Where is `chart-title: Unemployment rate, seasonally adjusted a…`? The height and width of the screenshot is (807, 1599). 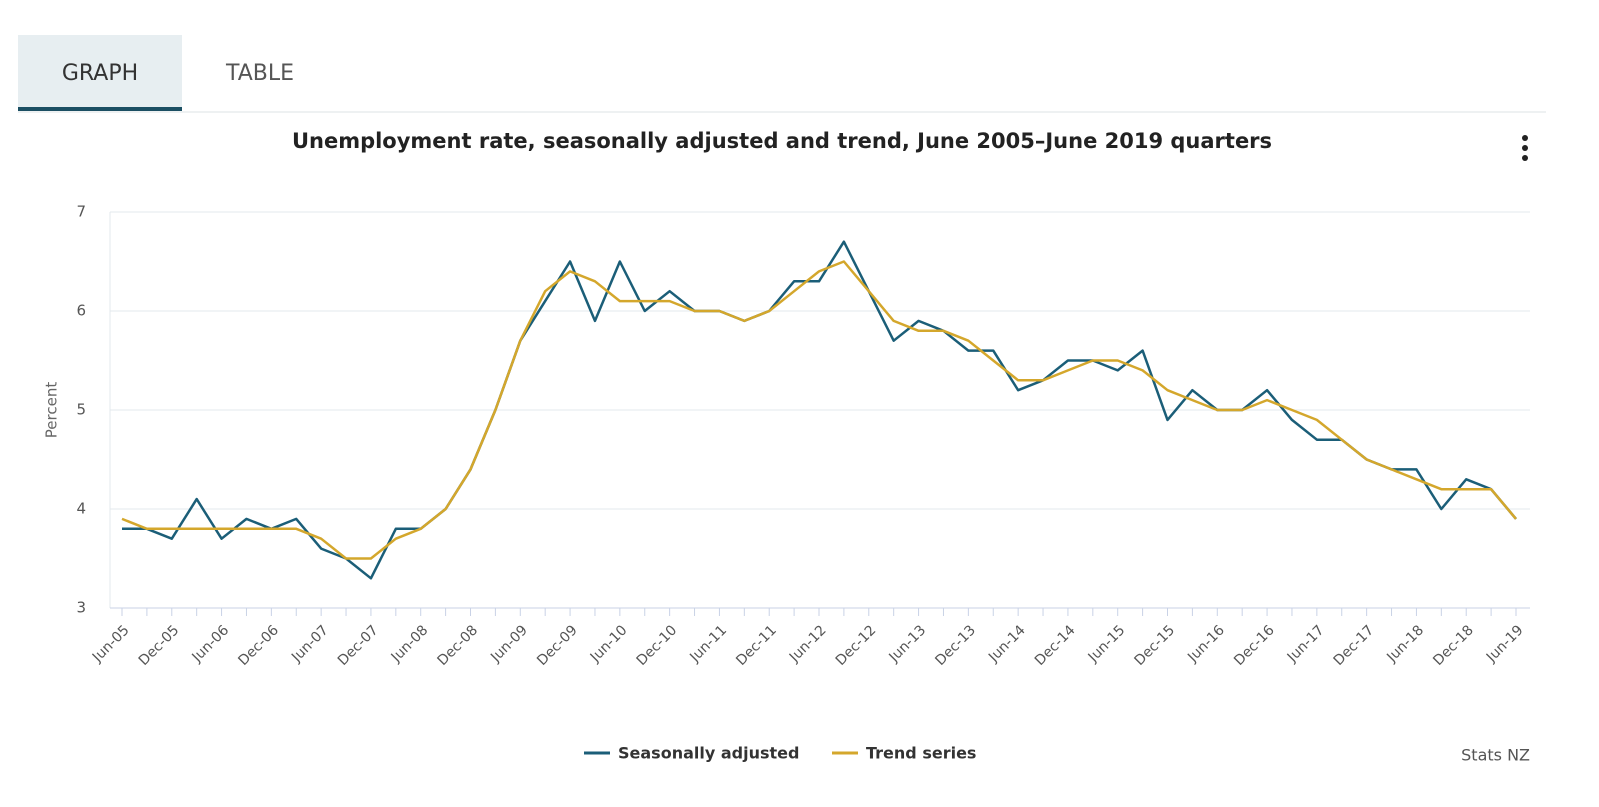 chart-title: Unemployment rate, seasonally adjusted a… is located at coordinates (782, 141).